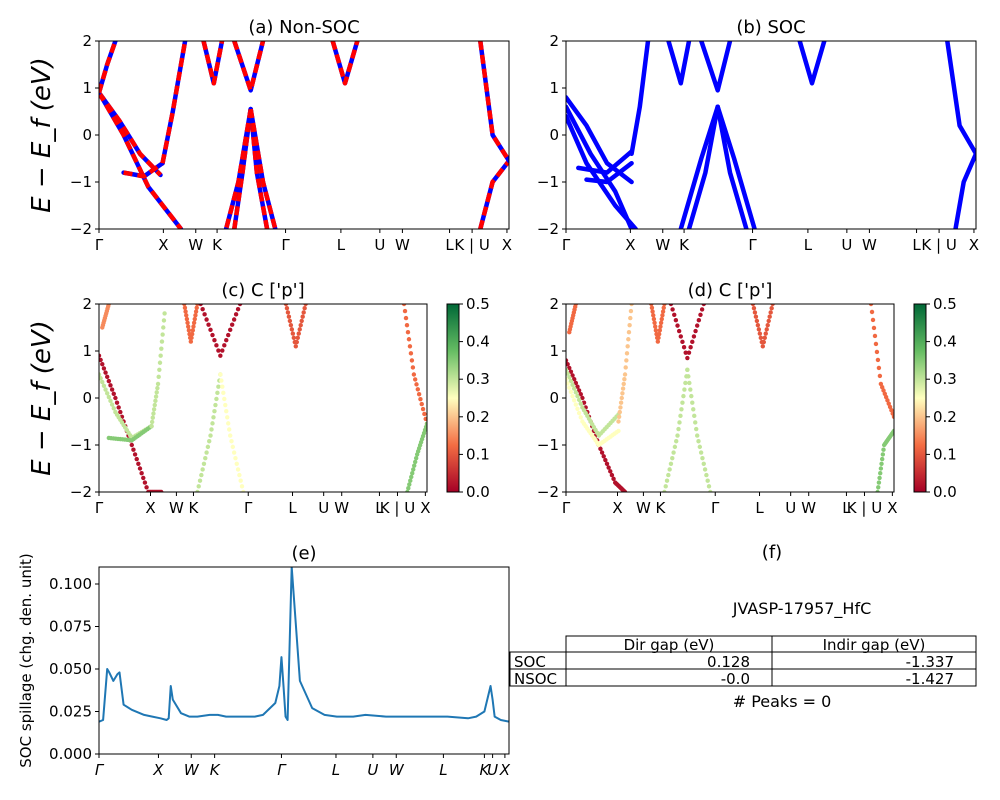 This screenshot has width=1000, height=800. What do you see at coordinates (730, 290) in the screenshot?
I see `panel-title: (d) C ['p']` at bounding box center [730, 290].